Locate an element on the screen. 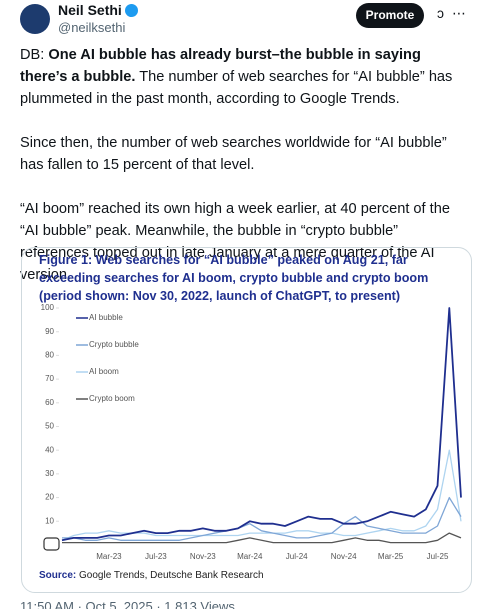 This screenshot has width=484, height=609. source-text: Google Trends, Deutsche Bank Research is located at coordinates (170, 575).